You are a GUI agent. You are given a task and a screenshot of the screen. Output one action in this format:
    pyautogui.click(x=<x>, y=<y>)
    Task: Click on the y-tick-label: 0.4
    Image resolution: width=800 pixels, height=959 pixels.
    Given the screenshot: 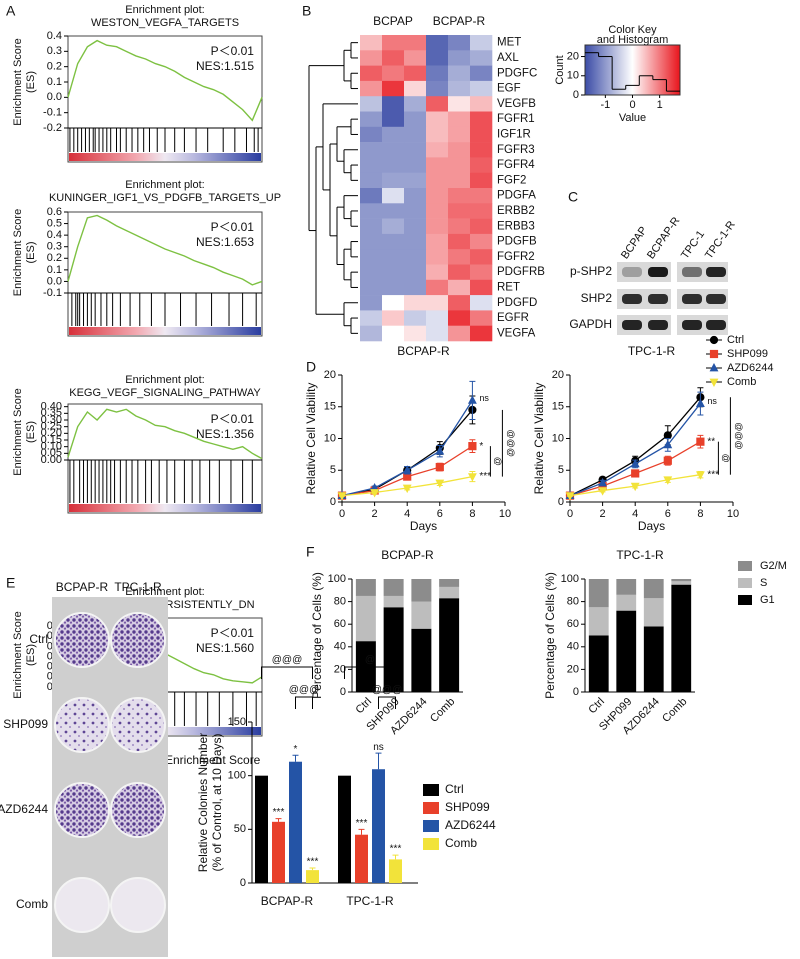 What is the action you would take?
    pyautogui.click(x=54, y=36)
    